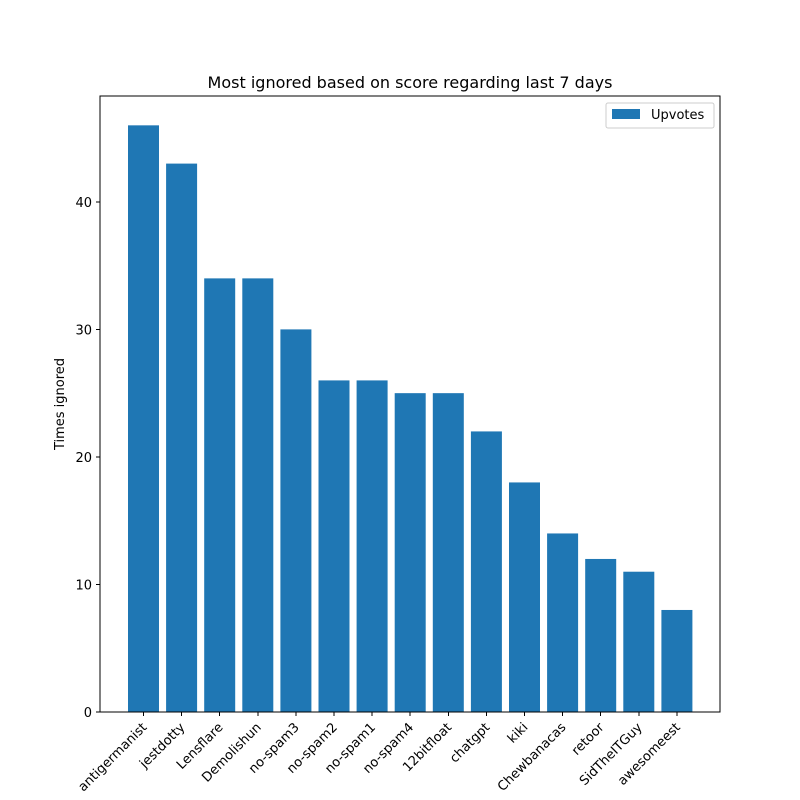 This screenshot has width=800, height=800. What do you see at coordinates (182, 437) in the screenshot?
I see `bar-jestdotty` at bounding box center [182, 437].